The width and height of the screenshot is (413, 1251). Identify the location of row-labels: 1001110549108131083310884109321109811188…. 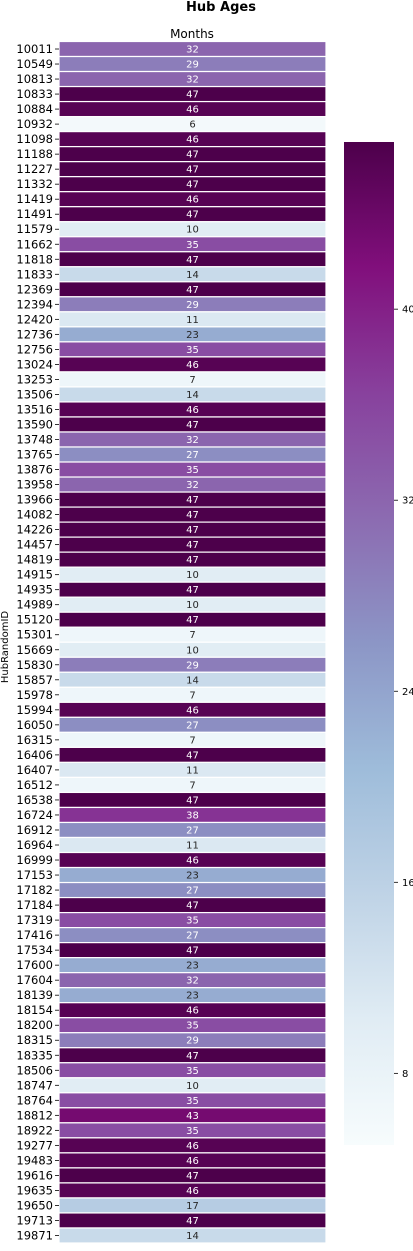
(37, 642).